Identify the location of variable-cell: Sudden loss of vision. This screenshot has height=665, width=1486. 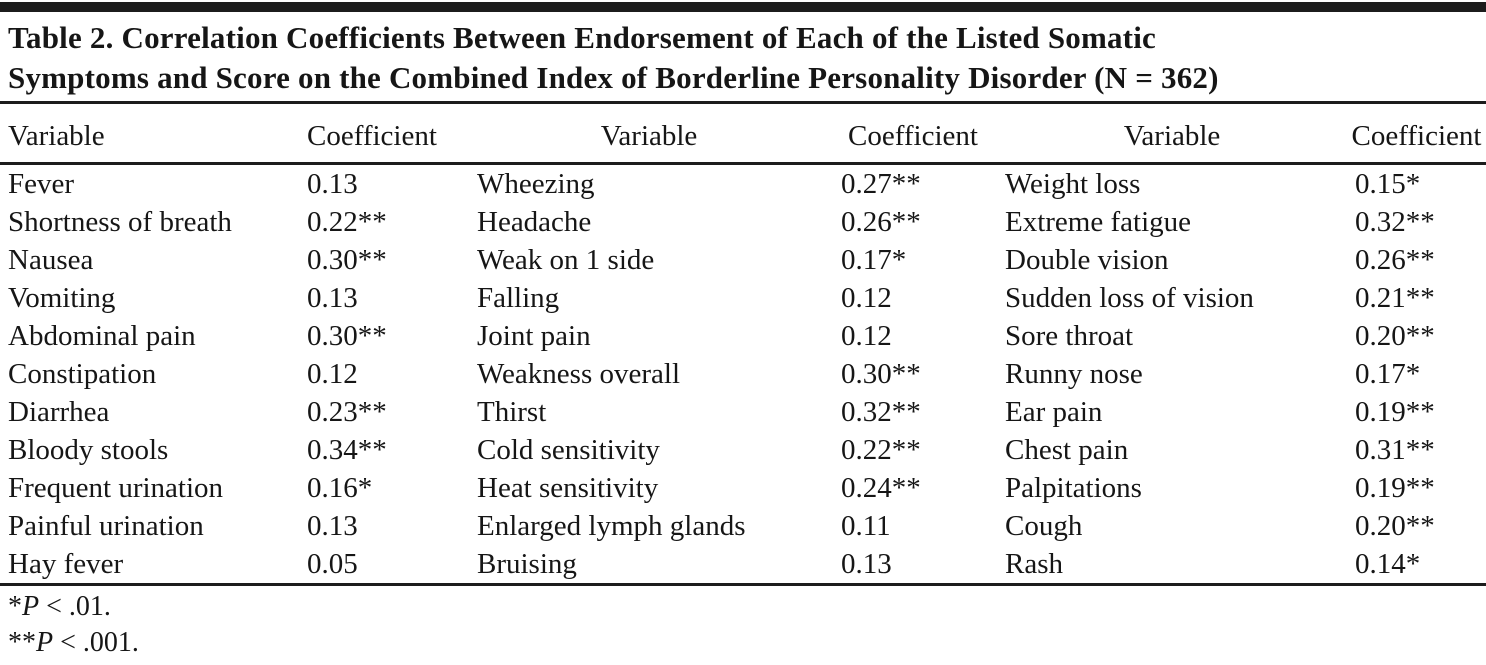
(1129, 298).